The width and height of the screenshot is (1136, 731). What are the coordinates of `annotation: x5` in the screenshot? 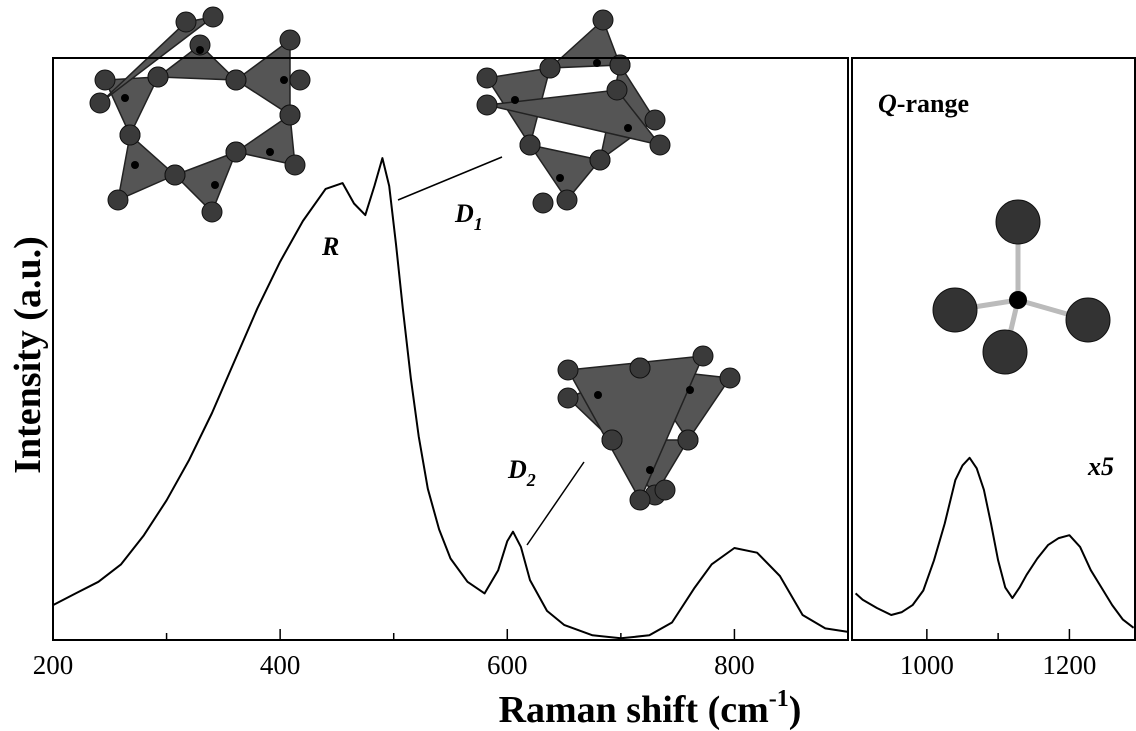 It's located at (1100, 466).